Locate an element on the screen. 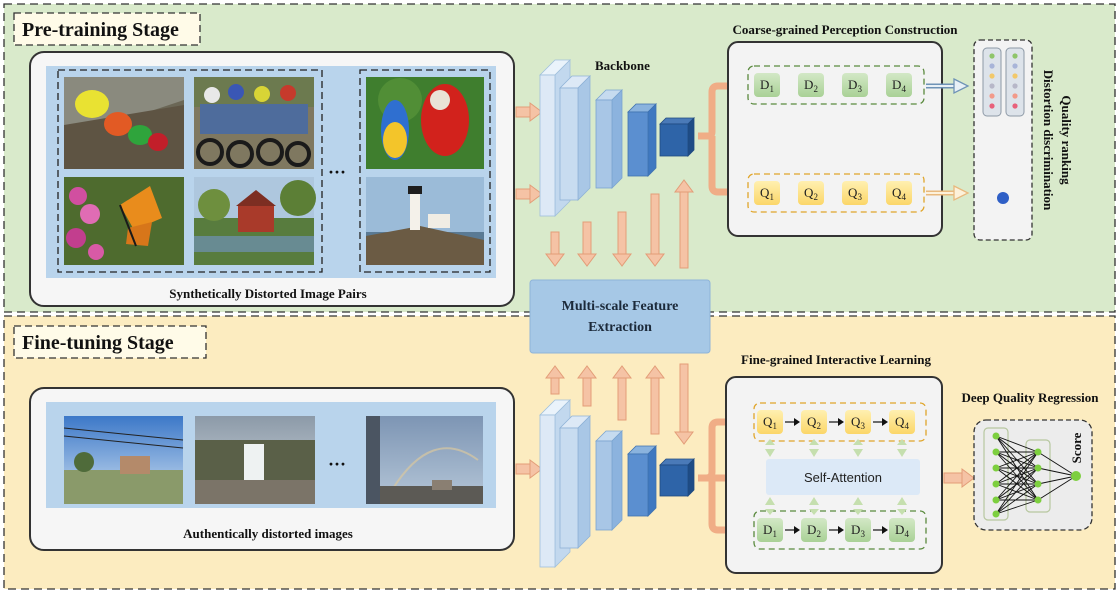  fine-d-token-label-1: D1 is located at coordinates (770, 530).